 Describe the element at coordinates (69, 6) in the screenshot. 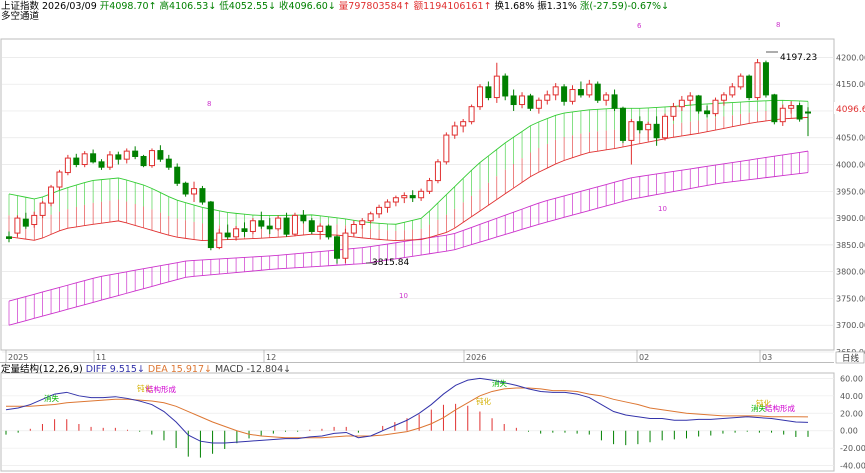

I see `quote-date: 2026/03/09` at that location.